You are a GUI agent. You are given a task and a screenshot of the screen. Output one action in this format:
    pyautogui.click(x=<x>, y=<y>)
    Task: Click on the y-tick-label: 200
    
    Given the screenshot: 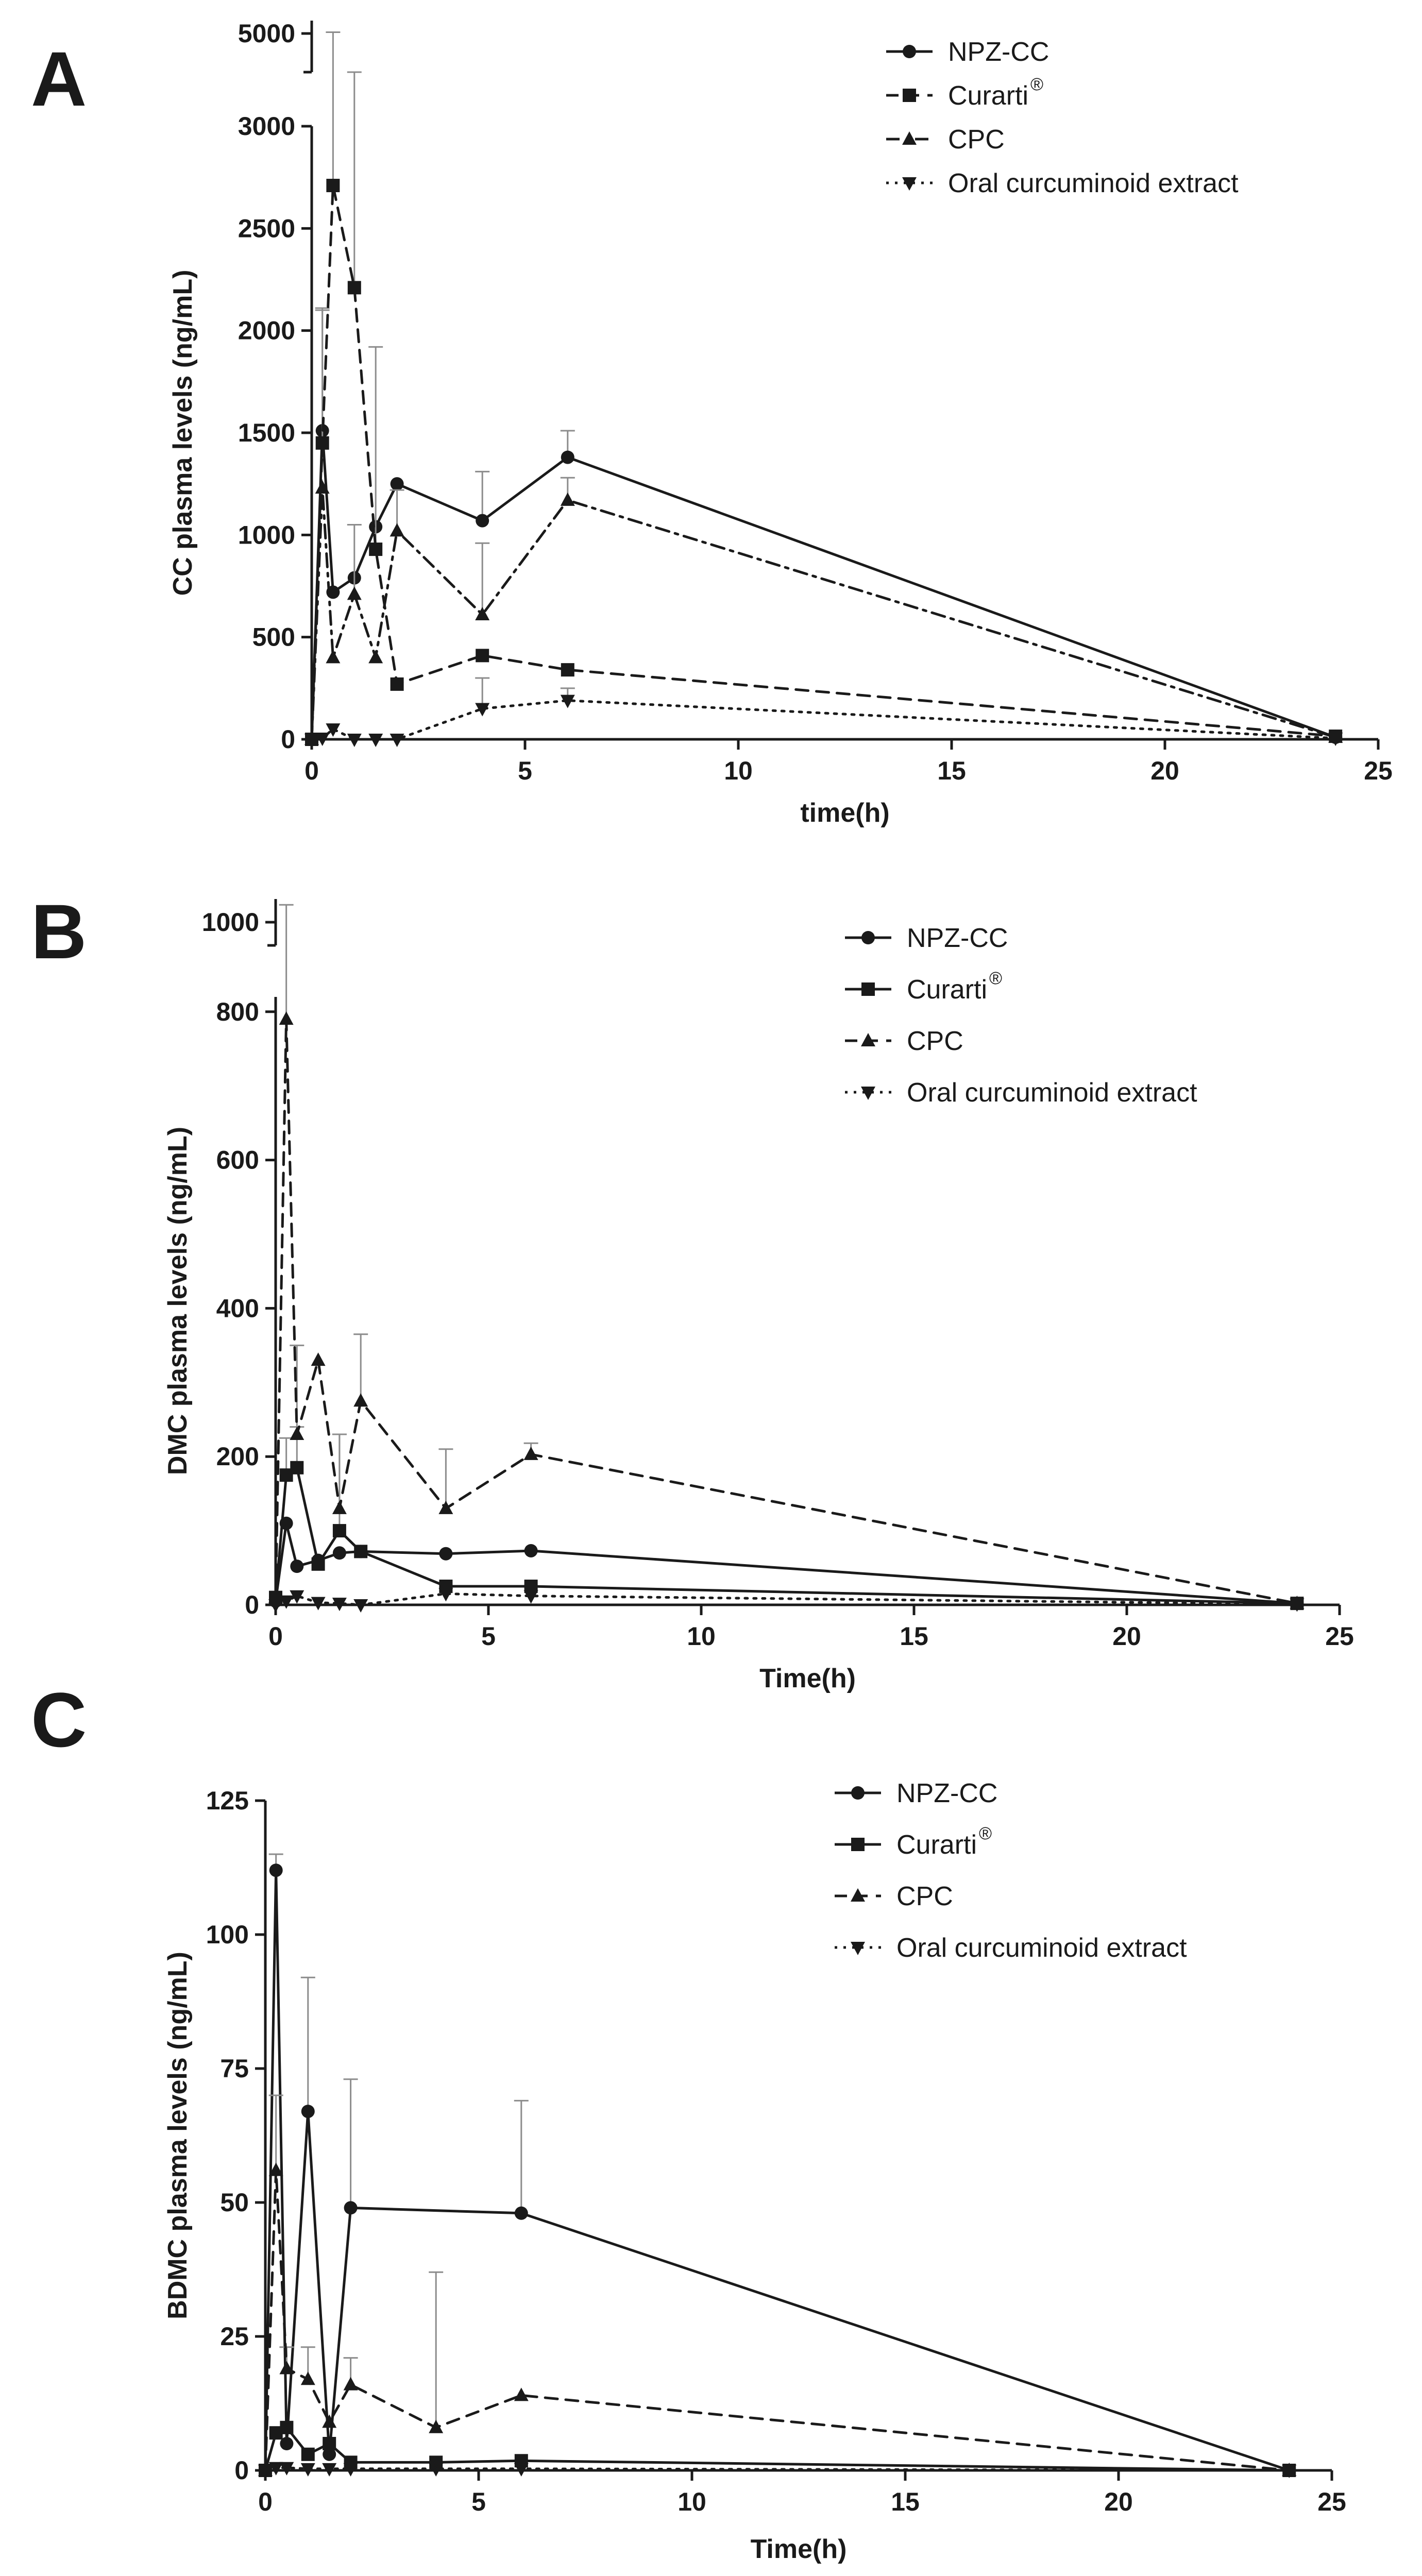 What is the action you would take?
    pyautogui.click(x=238, y=1456)
    